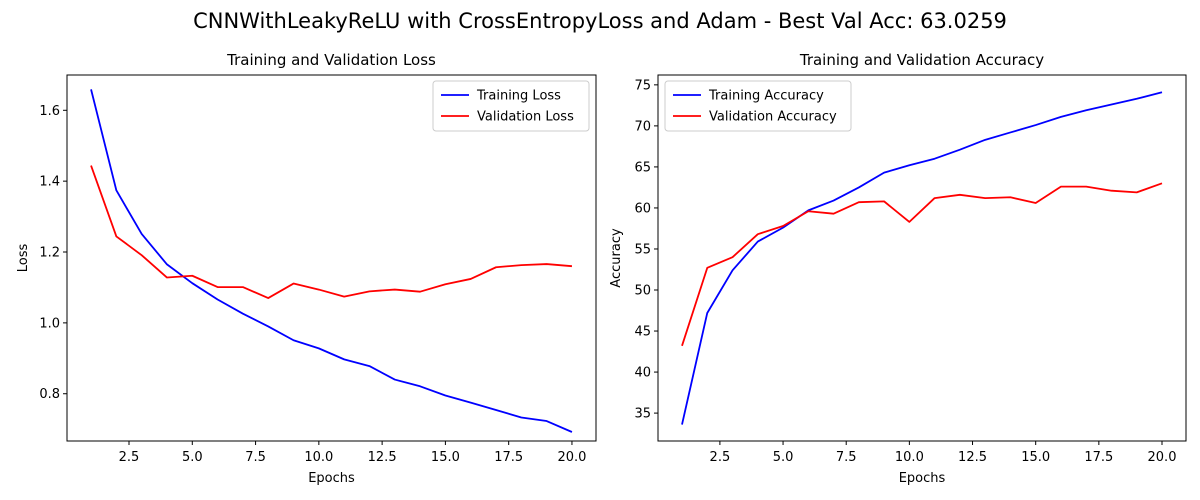  What do you see at coordinates (909, 457) in the screenshot?
I see `chart-2-x-tick-label: 10.0` at bounding box center [909, 457].